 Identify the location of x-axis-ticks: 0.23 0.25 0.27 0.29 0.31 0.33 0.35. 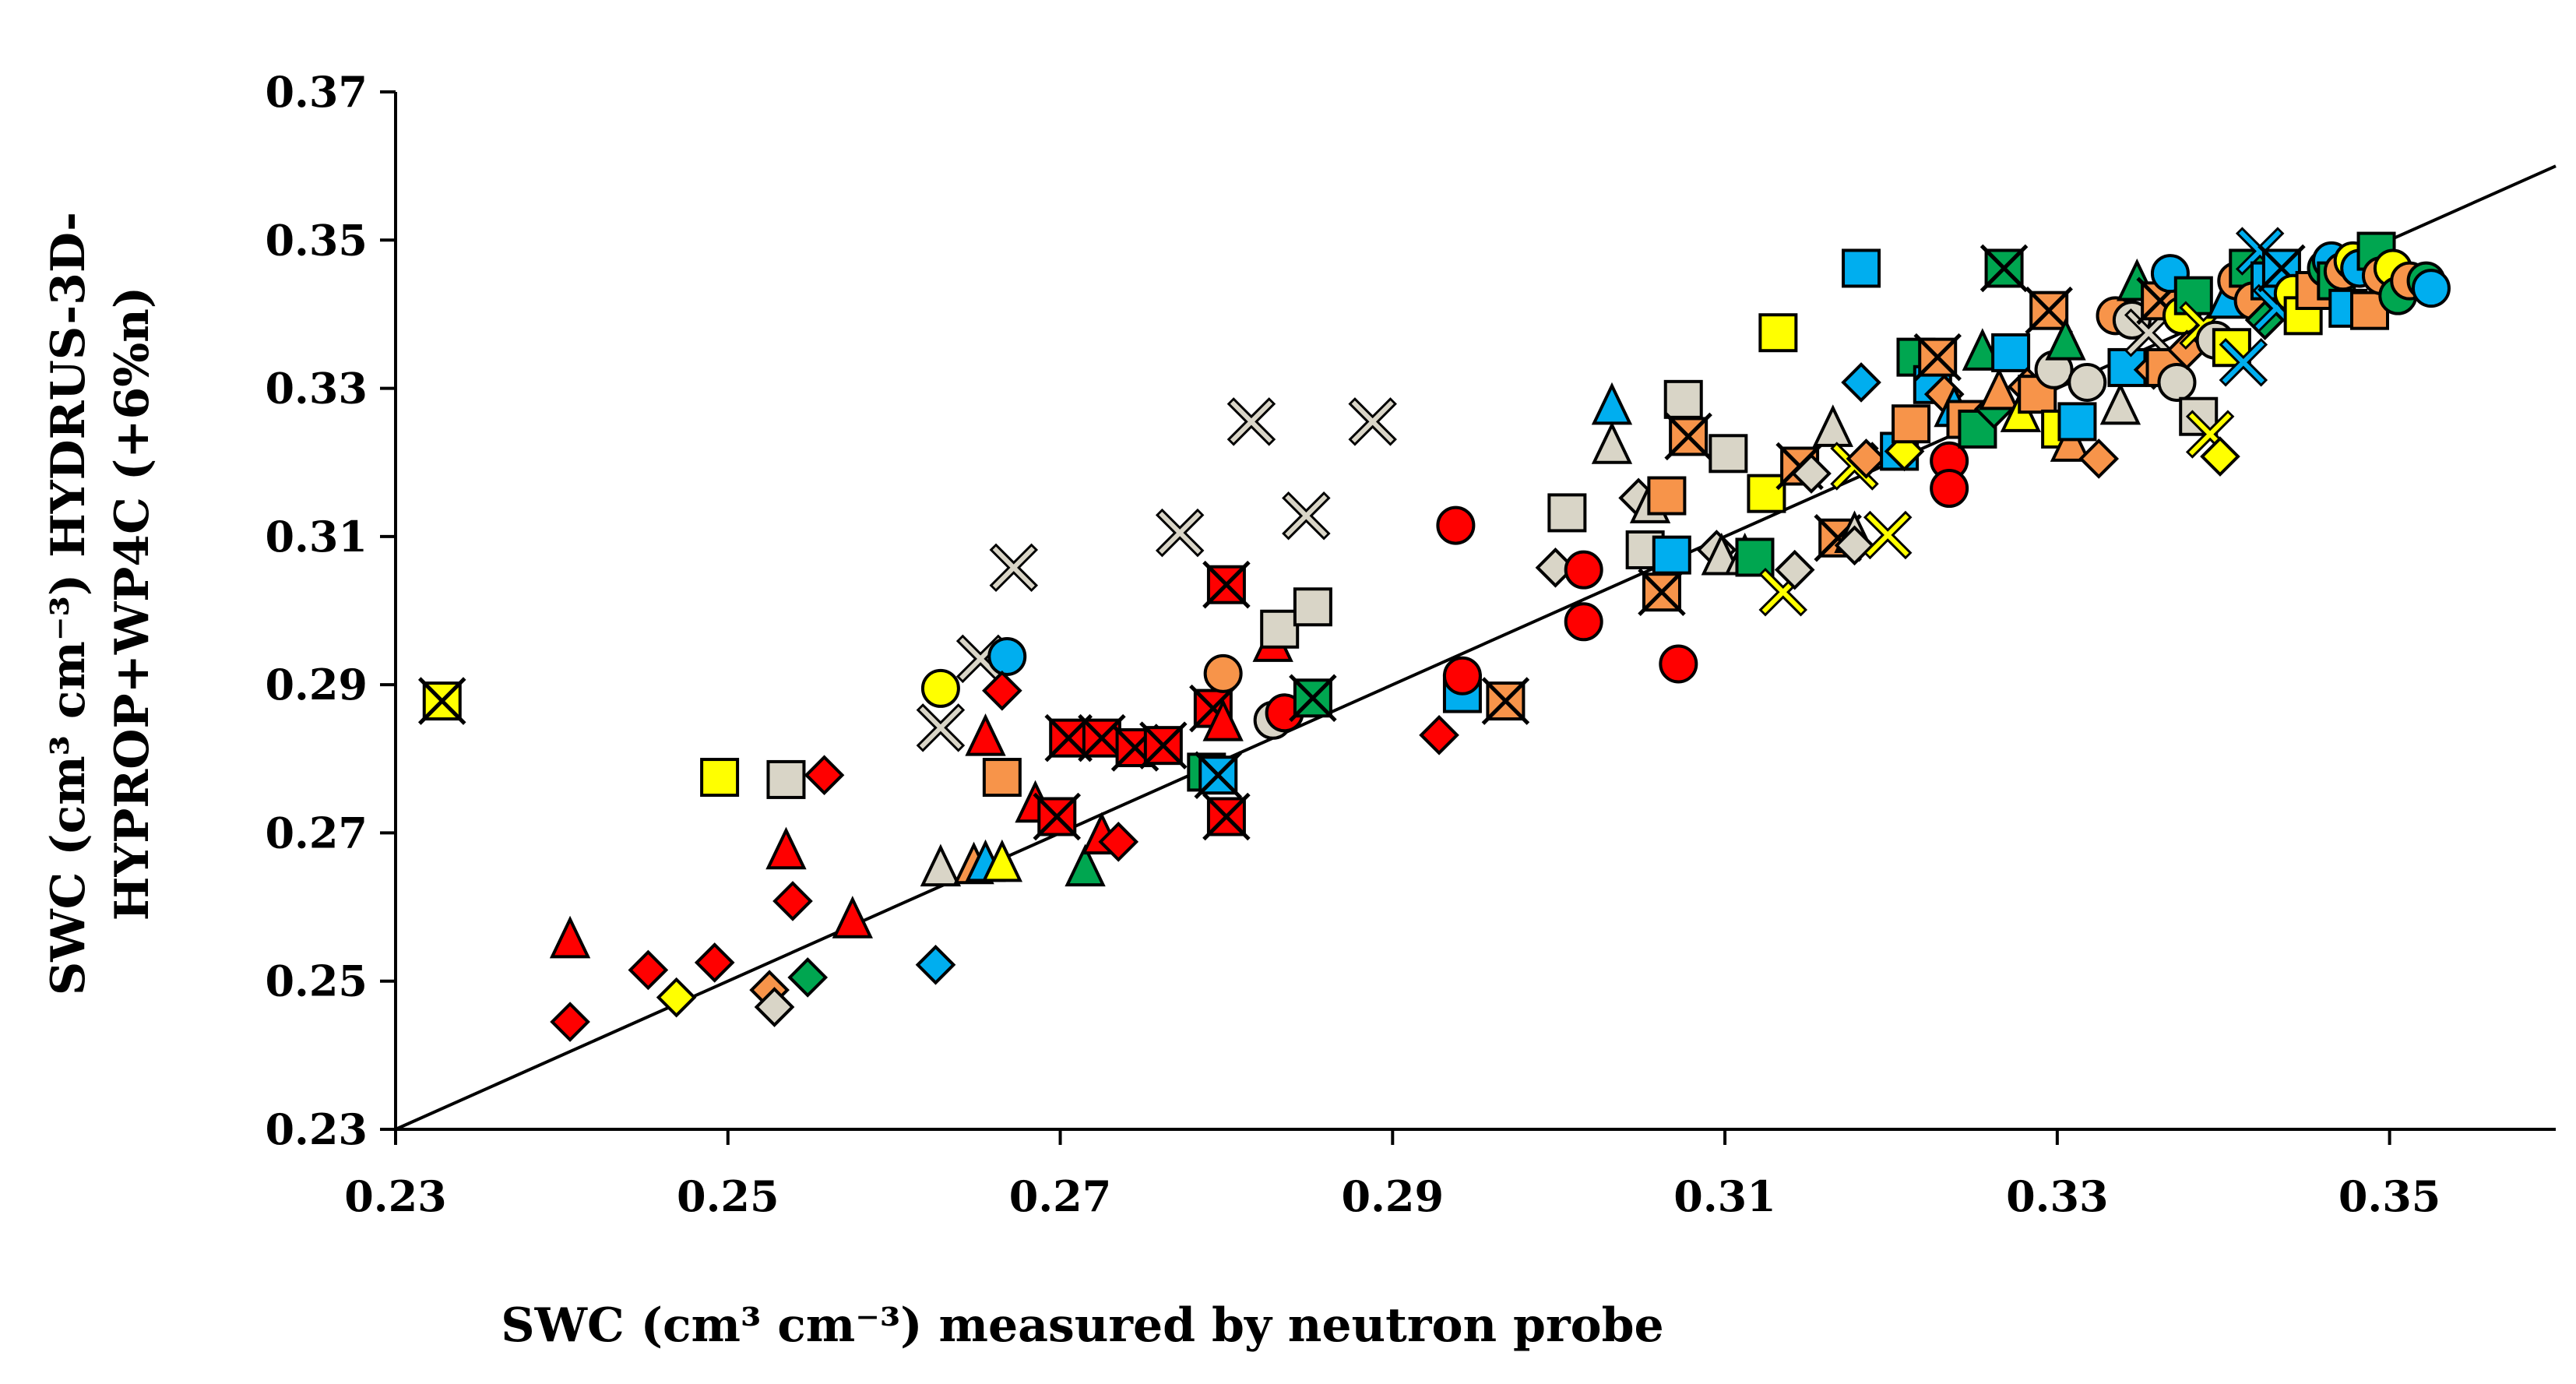
(1392, 1175).